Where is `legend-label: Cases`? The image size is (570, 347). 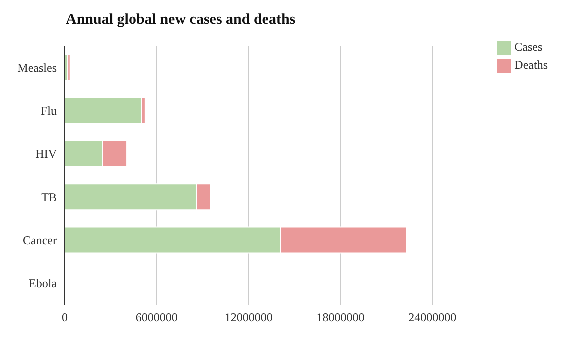 legend-label: Cases is located at coordinates (528, 47).